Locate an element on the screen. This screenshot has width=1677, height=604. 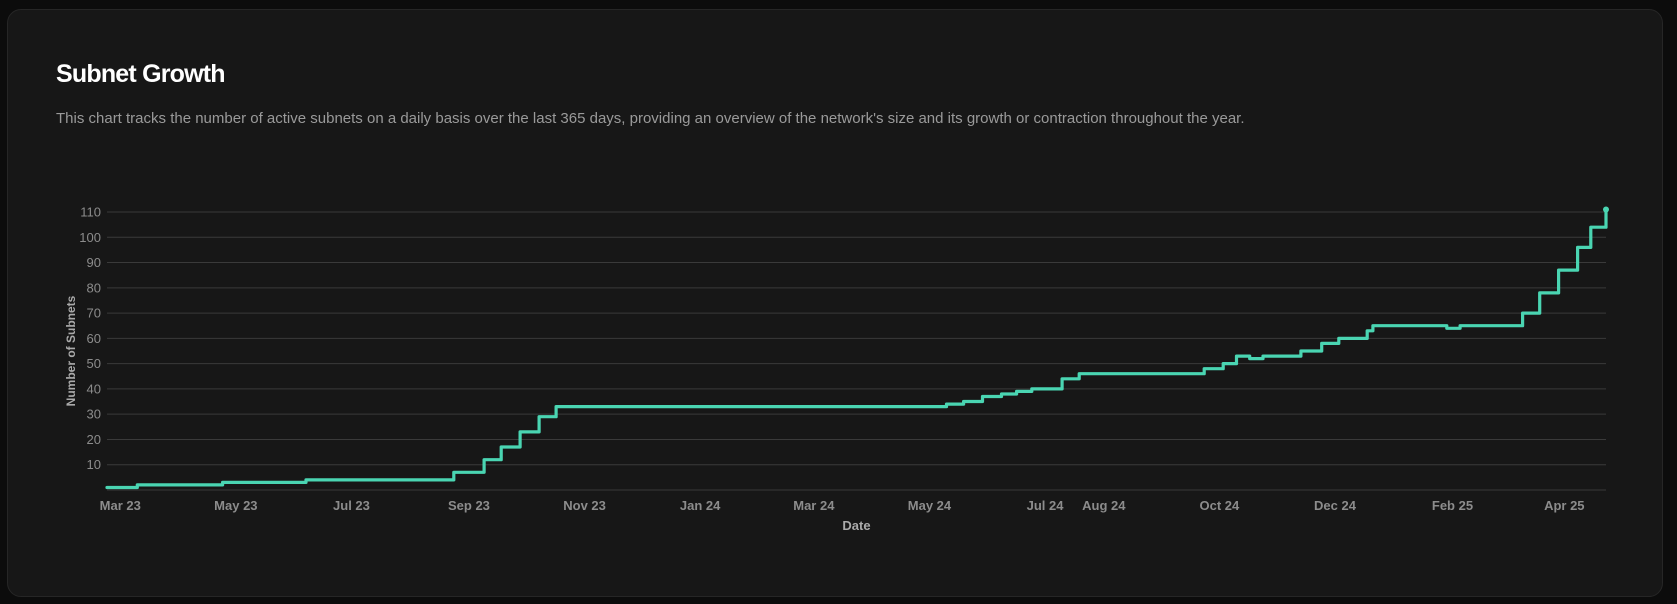
x-tick-label: Jul 24 is located at coordinates (1046, 505).